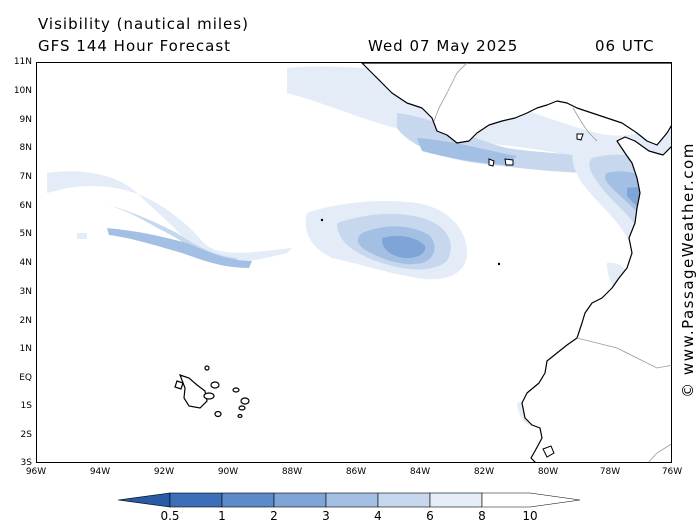  I want to click on lat-label: 9N, so click(25, 120).